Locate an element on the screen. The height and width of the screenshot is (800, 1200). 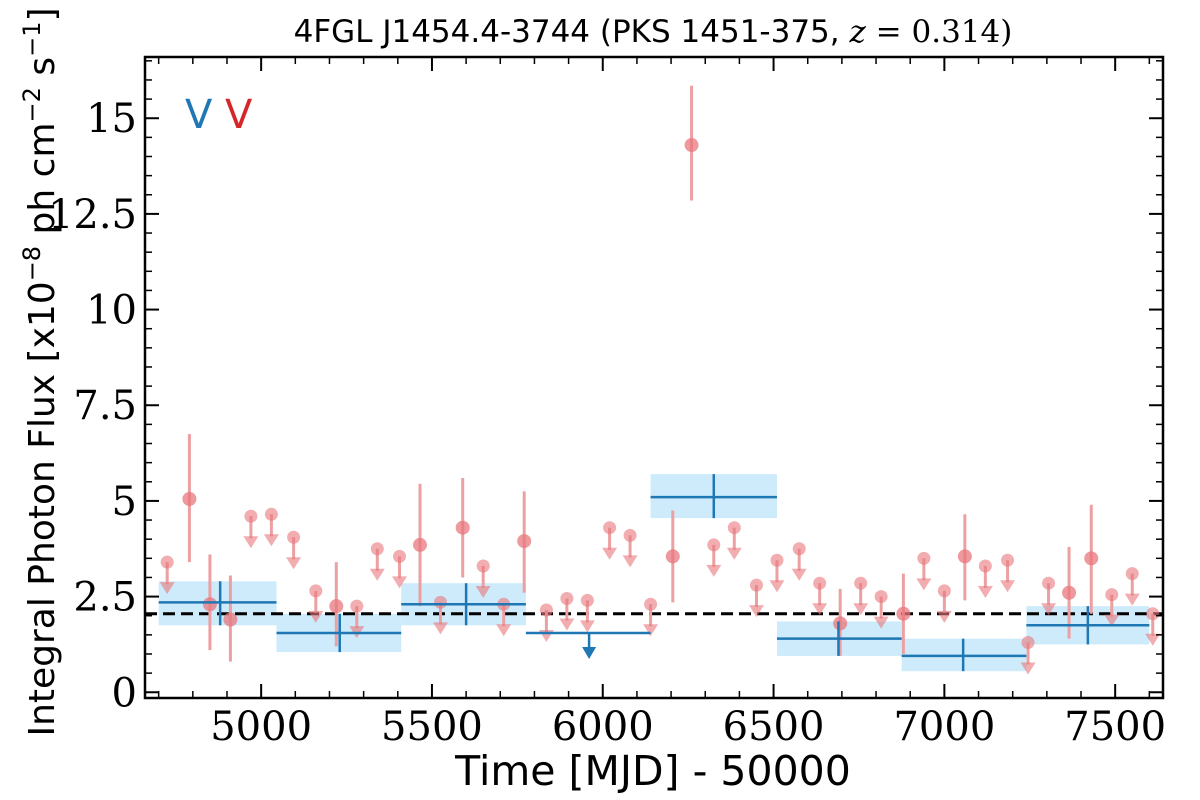
y-tick-label: 0 is located at coordinates (124, 693).